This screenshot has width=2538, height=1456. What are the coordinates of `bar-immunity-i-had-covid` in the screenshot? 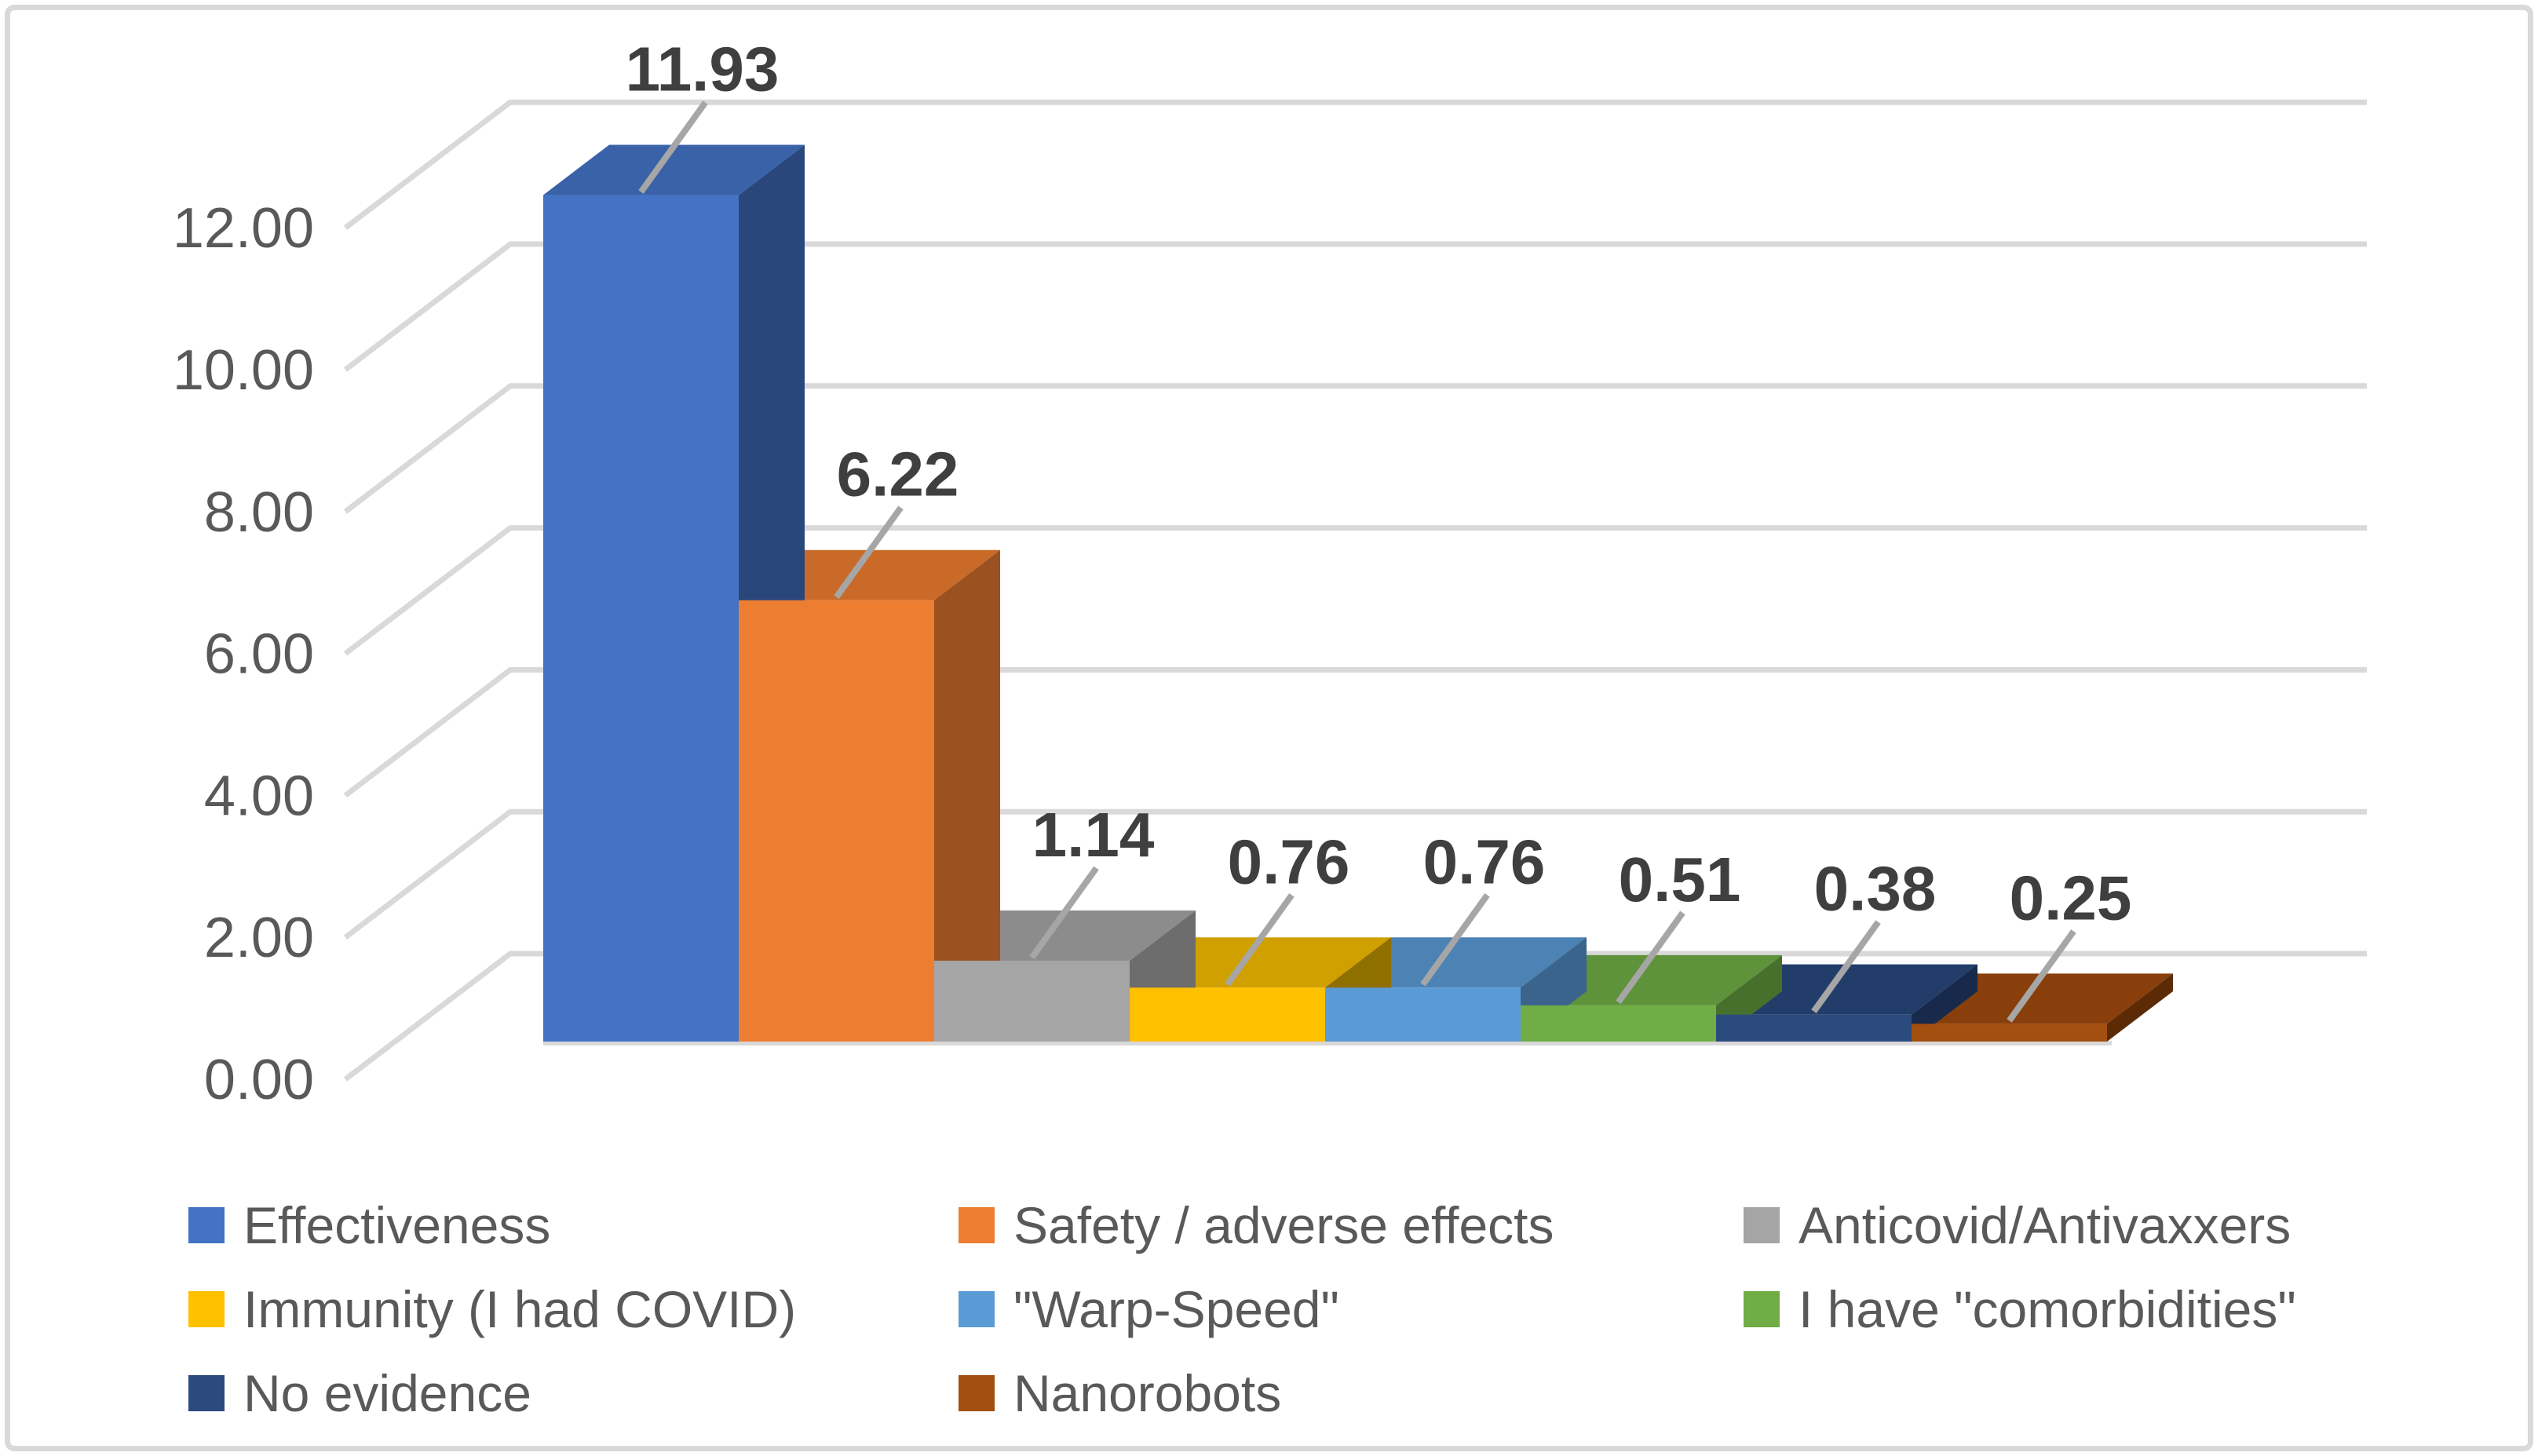 It's located at (1227, 1014).